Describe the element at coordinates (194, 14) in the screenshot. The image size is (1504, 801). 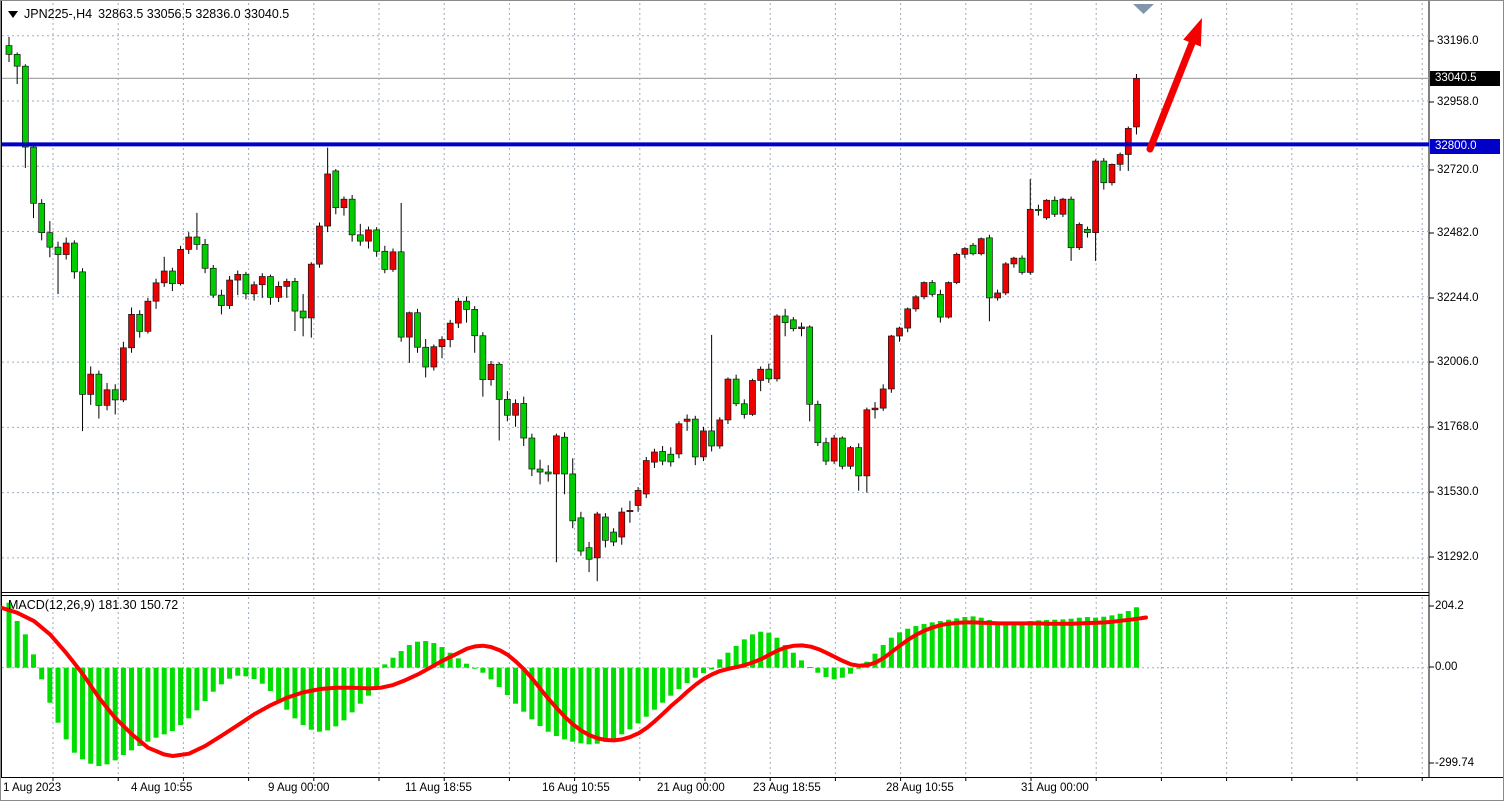
I see `ohlc-readout: 32863.5 33056.5 32836.0 33040.5` at that location.